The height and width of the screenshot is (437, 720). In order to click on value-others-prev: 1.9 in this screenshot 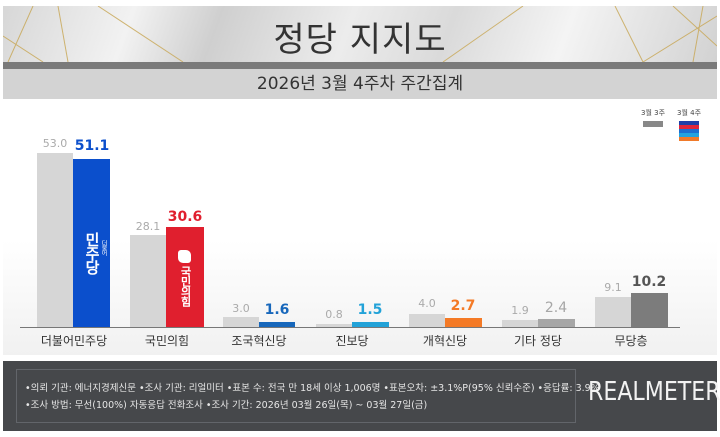, I will do `click(520, 310)`.